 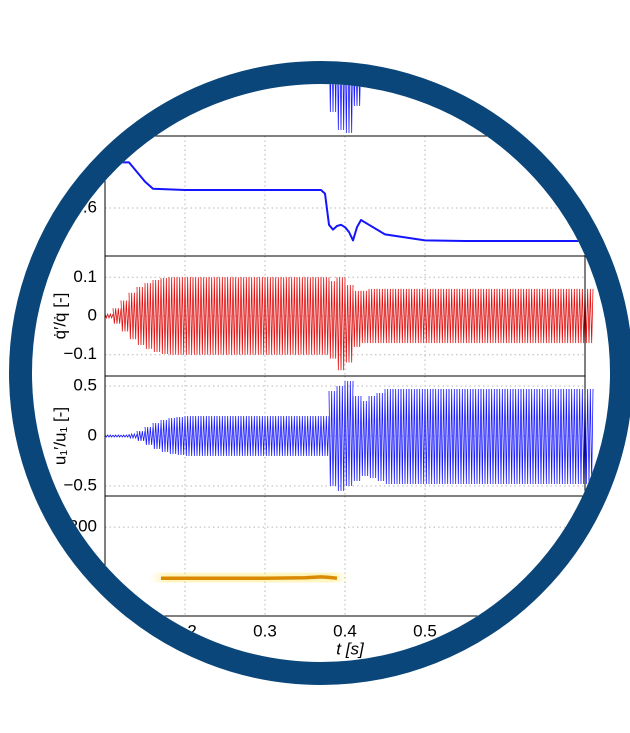 What do you see at coordinates (92, 434) in the screenshot?
I see `y-tick-label: 0` at bounding box center [92, 434].